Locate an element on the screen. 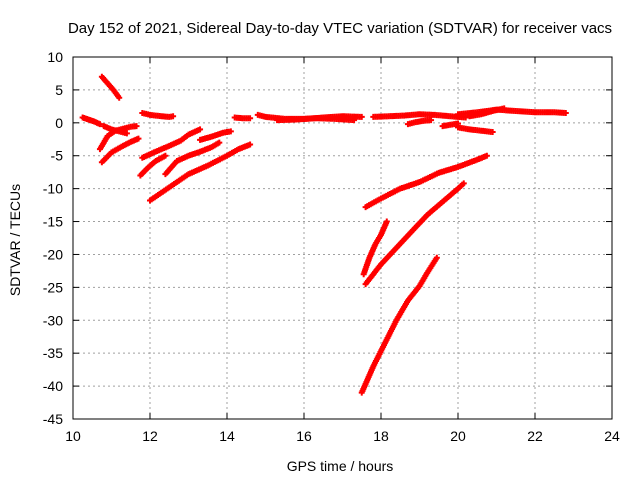  x-tick-label: 16 is located at coordinates (304, 436).